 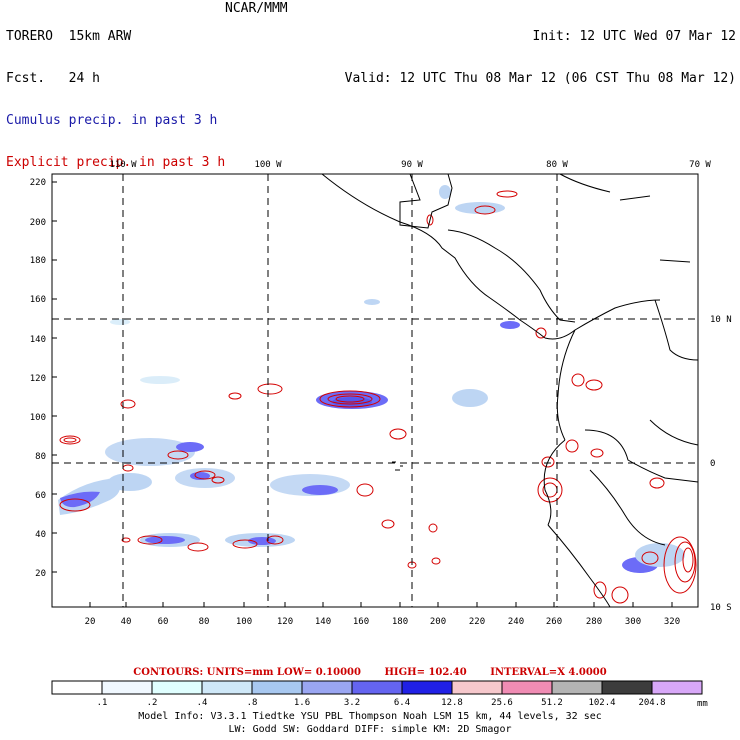 I want to click on colorbar-label: 12.8, so click(x=452, y=703).